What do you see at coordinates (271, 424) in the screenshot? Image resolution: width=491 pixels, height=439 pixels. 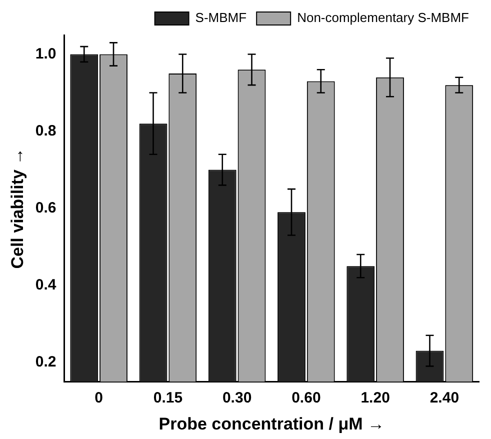 I see `x-axis-title: Probe concentration / μM →` at bounding box center [271, 424].